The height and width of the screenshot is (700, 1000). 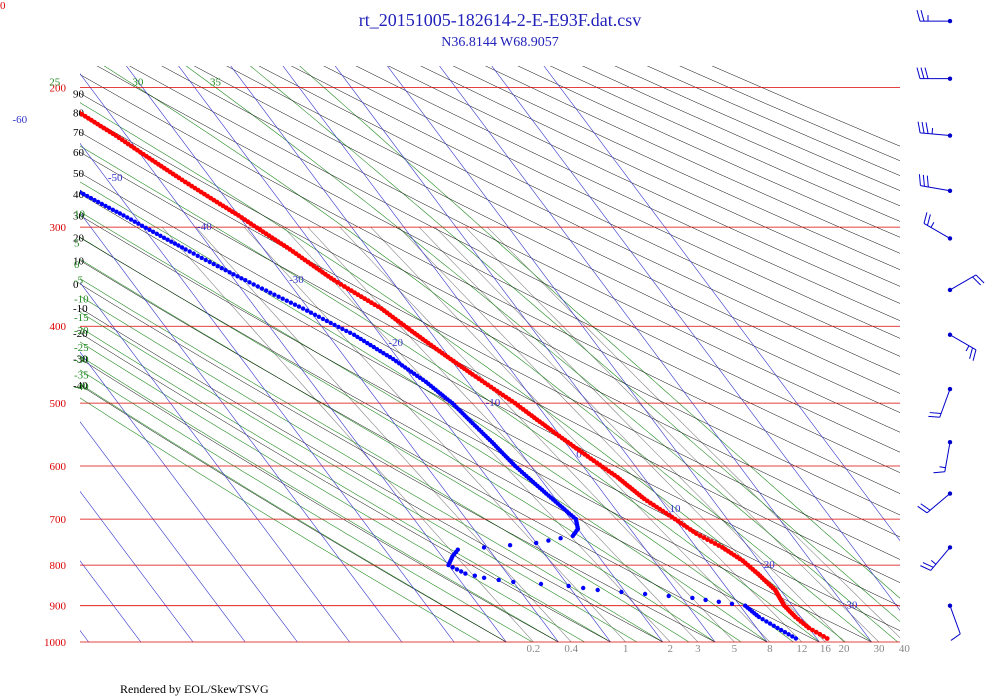 What do you see at coordinates (79, 239) in the screenshot?
I see `theta-label: 20` at bounding box center [79, 239].